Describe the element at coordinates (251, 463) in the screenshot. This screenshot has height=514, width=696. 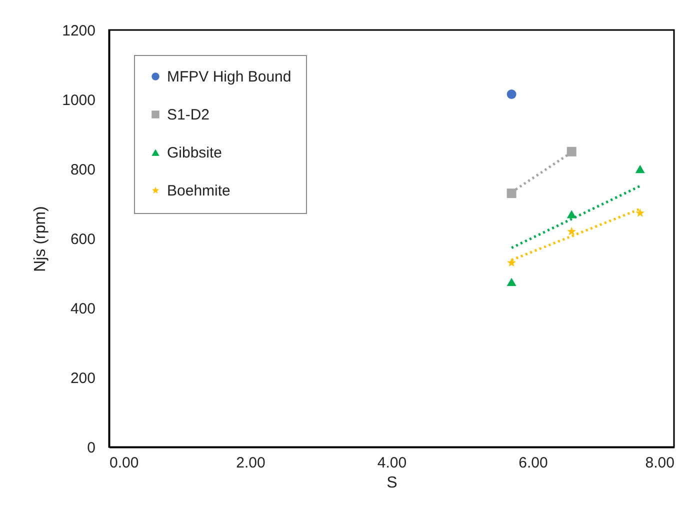
I see `x-tick-label: 2.00` at that location.